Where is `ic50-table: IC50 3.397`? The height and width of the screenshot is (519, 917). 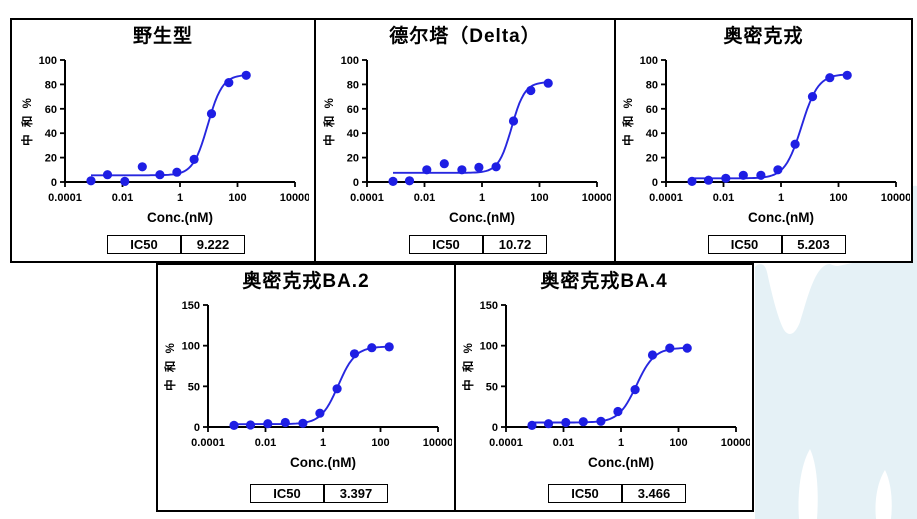 ic50-table: IC50 3.397 is located at coordinates (306, 493).